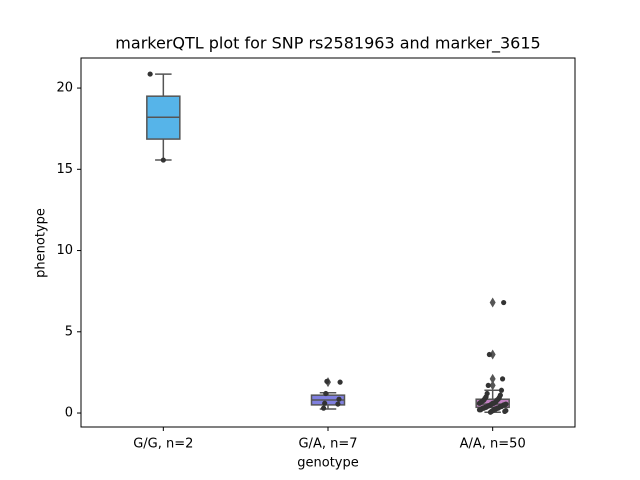  What do you see at coordinates (41, 243) in the screenshot?
I see `y-axis-label: phenotype` at bounding box center [41, 243].